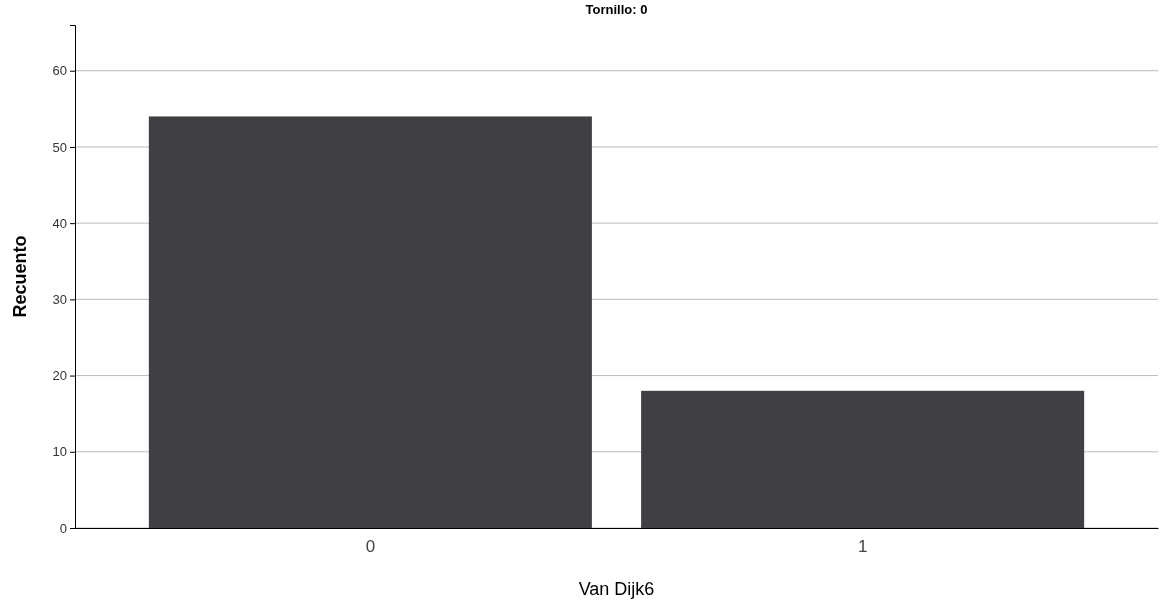  What do you see at coordinates (616, 589) in the screenshot?
I see `x-axis-title: Van Dijk6` at bounding box center [616, 589].